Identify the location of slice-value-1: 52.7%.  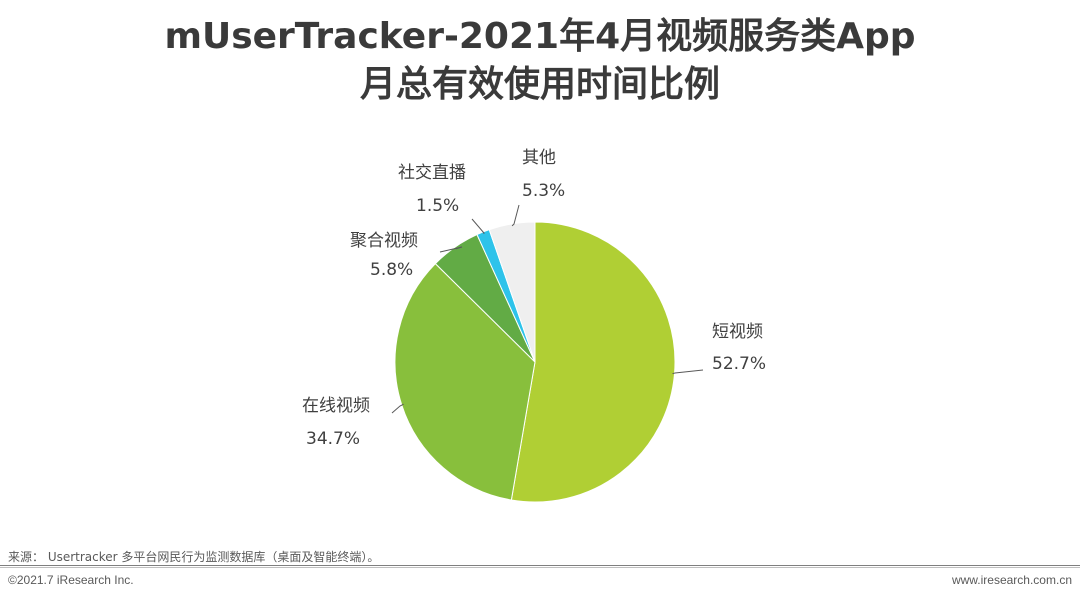
(739, 364).